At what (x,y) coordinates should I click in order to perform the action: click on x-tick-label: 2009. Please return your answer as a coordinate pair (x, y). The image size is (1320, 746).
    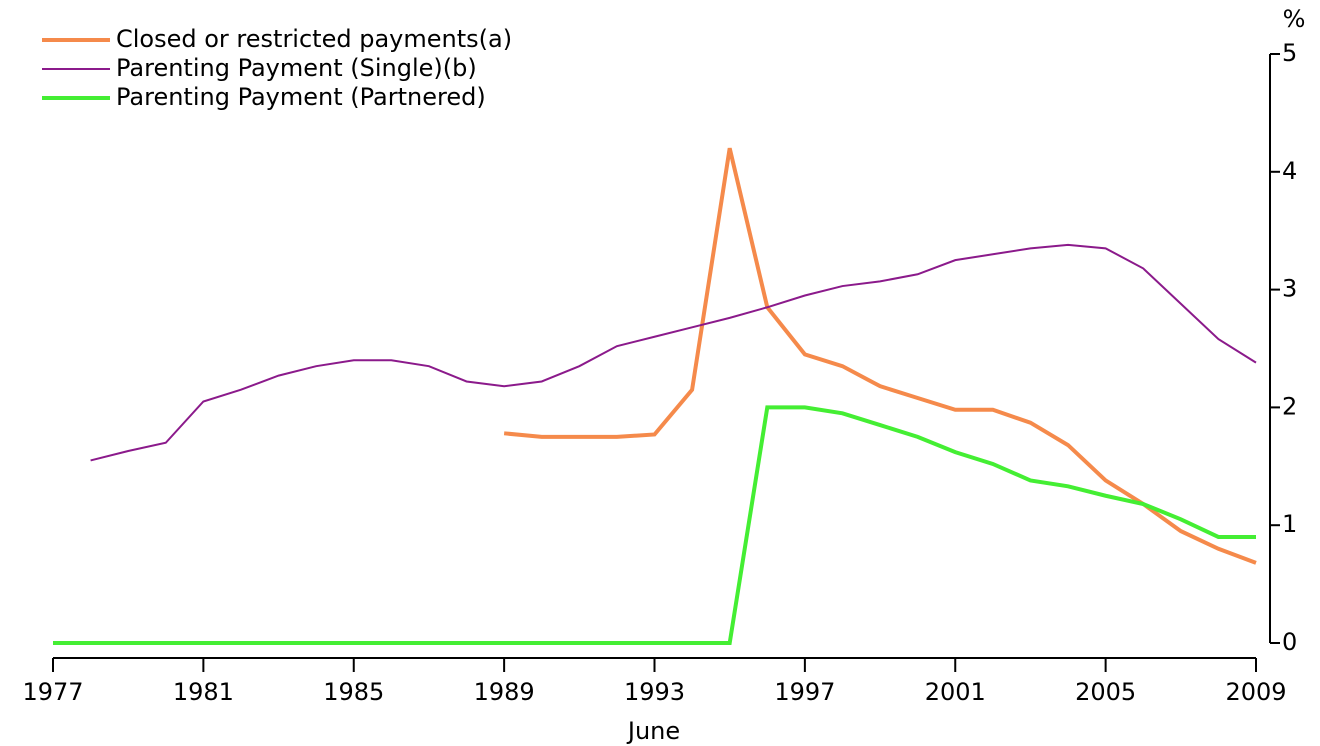
    Looking at the image, I should click on (1255, 692).